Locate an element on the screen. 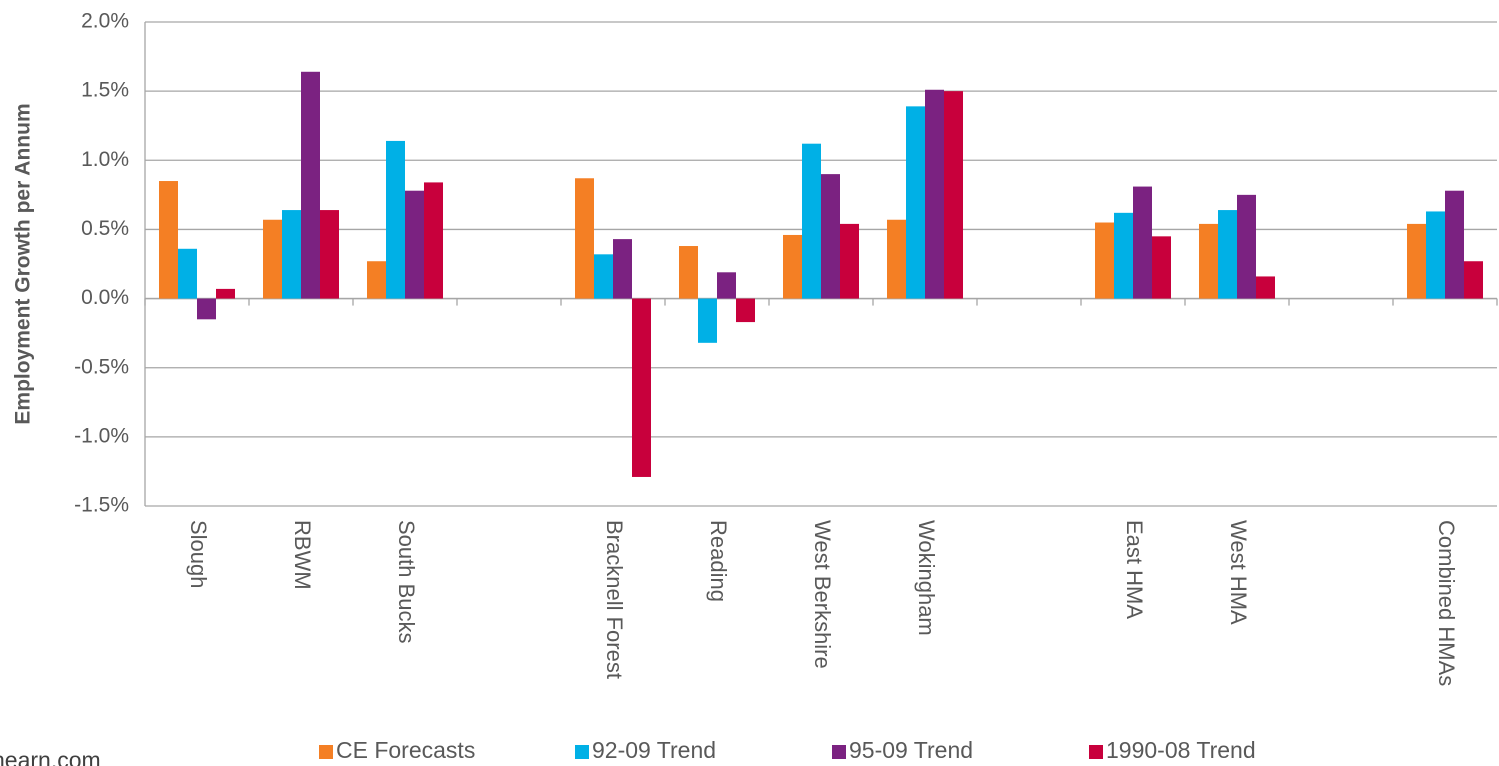 The image size is (1499, 766). x-tick-label: West HMA is located at coordinates (1238, 572).